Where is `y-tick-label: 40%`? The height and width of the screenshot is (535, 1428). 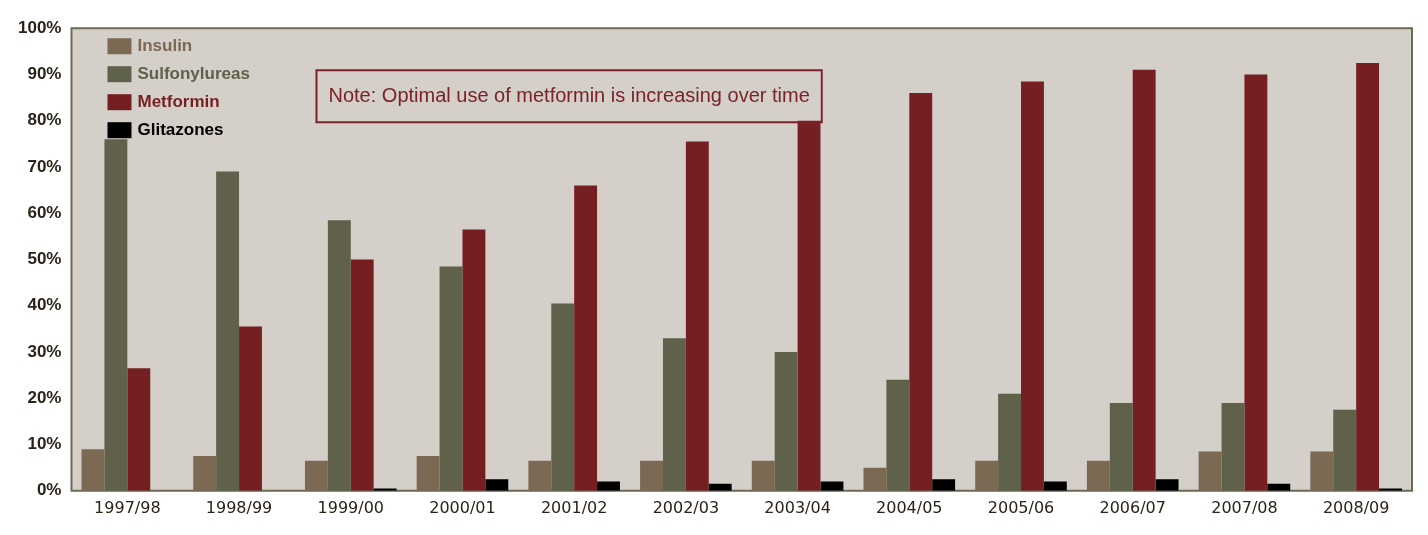 y-tick-label: 40% is located at coordinates (44, 305).